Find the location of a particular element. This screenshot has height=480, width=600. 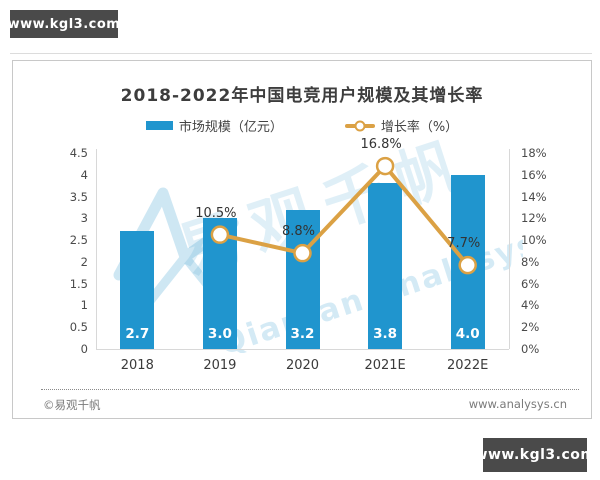

legend-label-market-size: 市场规模（亿元） is located at coordinates (230, 127).